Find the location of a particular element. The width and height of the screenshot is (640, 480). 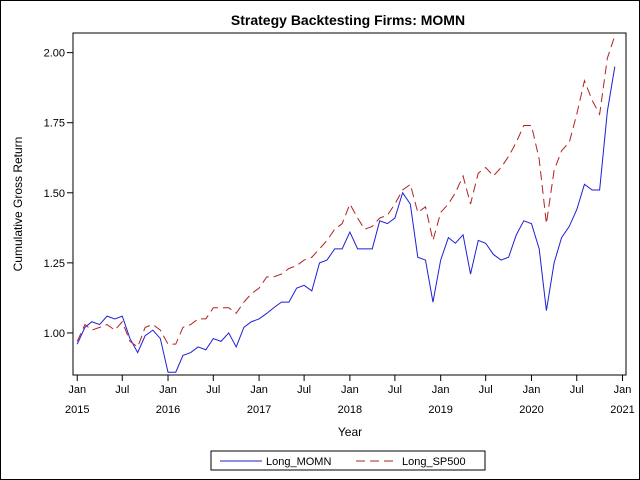

y-tick-label: 1.75 is located at coordinates (54, 124).